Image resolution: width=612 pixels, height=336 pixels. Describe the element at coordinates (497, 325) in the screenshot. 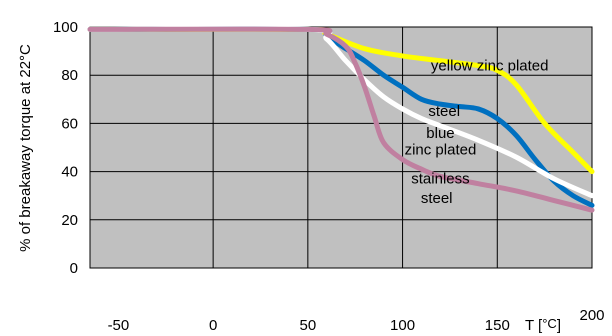

I see `x-tick-label: 150` at that location.